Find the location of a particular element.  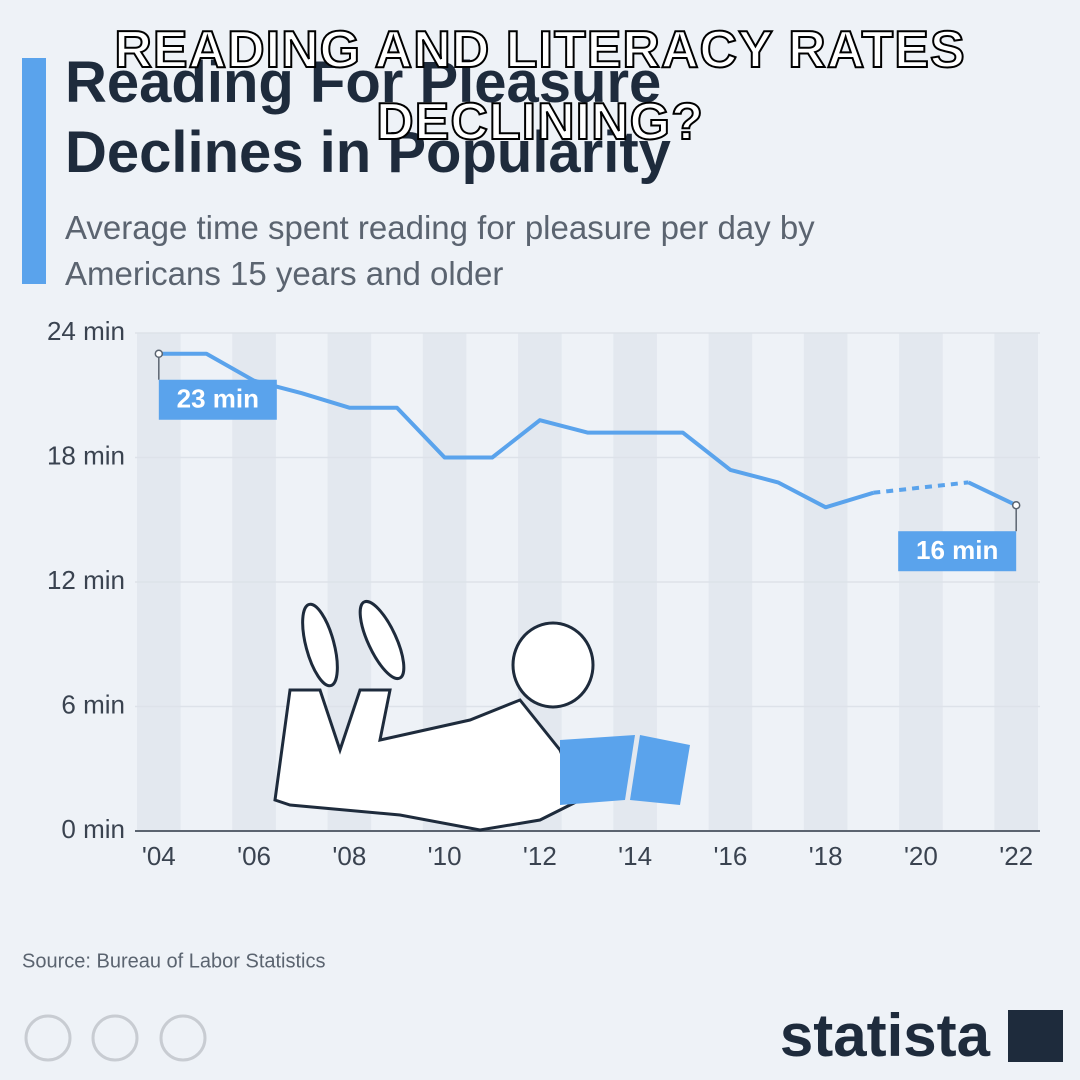

y-tick-label: 0 min is located at coordinates (93, 829).